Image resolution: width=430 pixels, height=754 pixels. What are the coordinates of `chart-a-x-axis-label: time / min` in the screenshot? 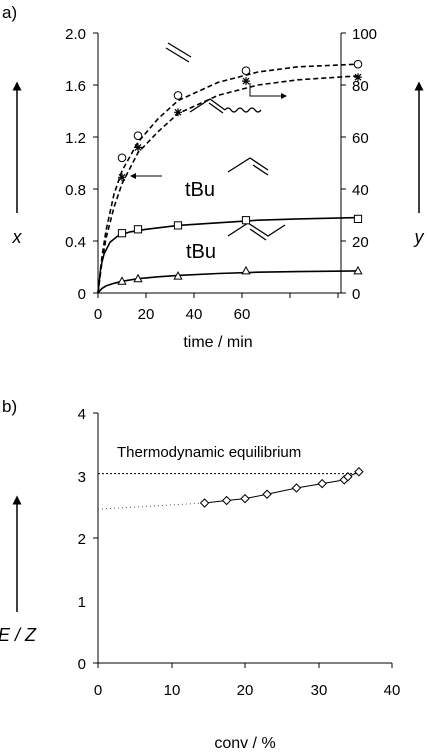 It's located at (217, 342).